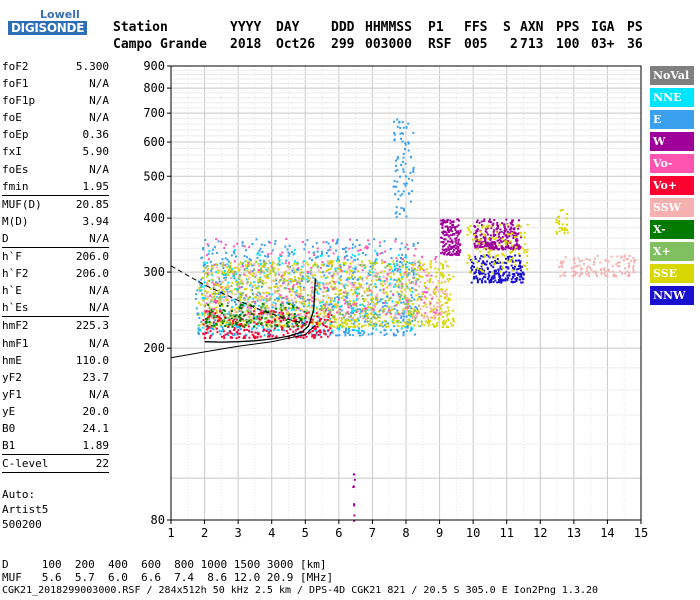 This screenshot has height=600, width=700. What do you see at coordinates (55, 239) in the screenshot?
I see `param-row: D N/A` at bounding box center [55, 239].